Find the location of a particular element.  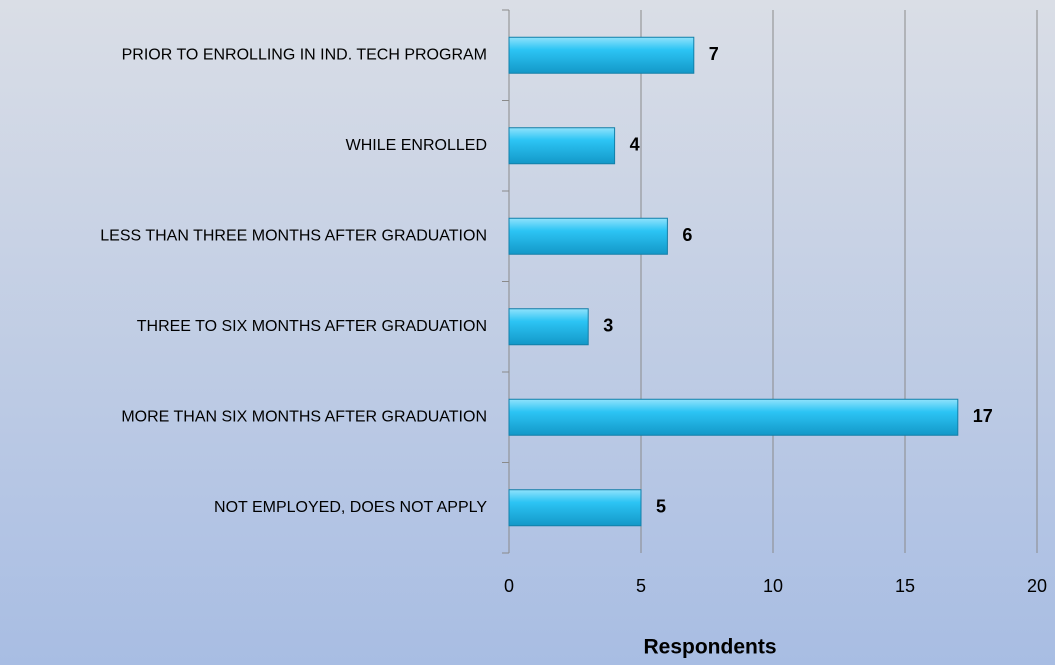

y-tick-label: LESS THAN THREE MONTHS AFTER GRADUATION is located at coordinates (293, 235).